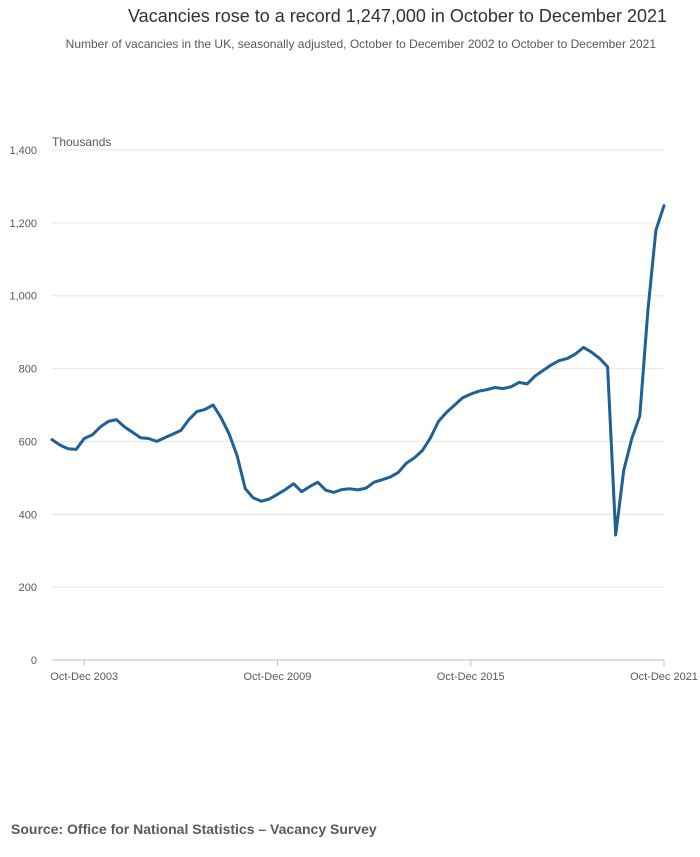 The image size is (700, 857). Describe the element at coordinates (358, 662) in the screenshot. I see `axes` at that location.